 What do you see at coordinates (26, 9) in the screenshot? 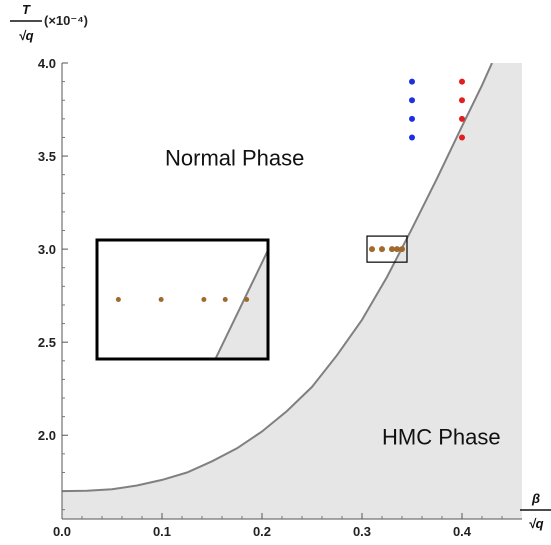
I see `y-axis-title-numerator: T` at bounding box center [26, 9].